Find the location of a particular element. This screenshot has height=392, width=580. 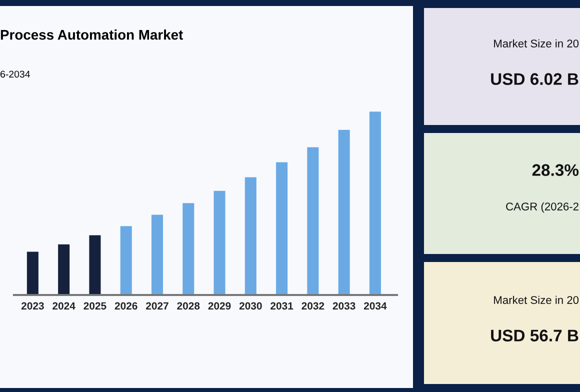

x-tick-label: 2030 is located at coordinates (250, 306).